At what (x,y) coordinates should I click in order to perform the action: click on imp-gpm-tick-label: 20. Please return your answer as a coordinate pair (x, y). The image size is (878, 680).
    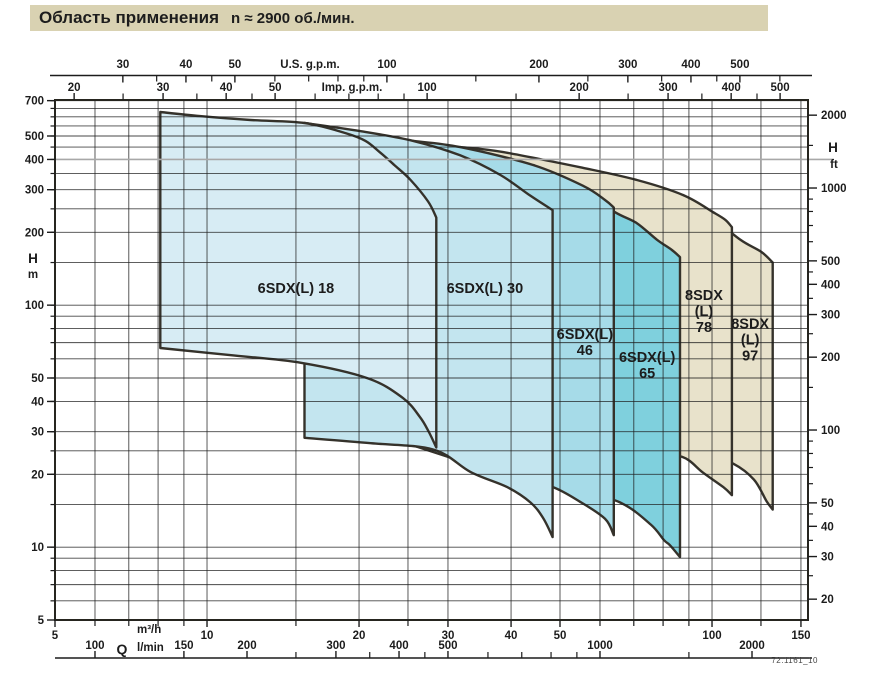
    Looking at the image, I should click on (74, 88).